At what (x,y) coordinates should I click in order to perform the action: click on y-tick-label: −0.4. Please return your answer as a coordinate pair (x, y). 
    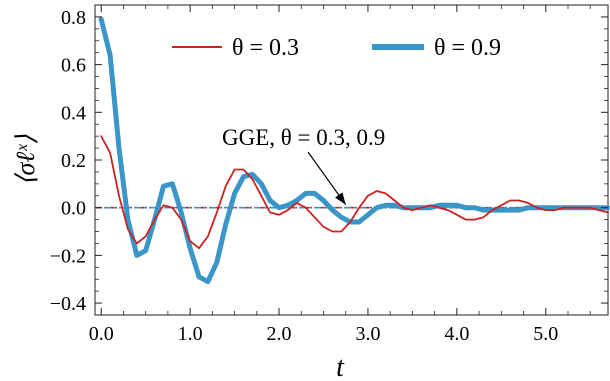
    Looking at the image, I should click on (68, 304).